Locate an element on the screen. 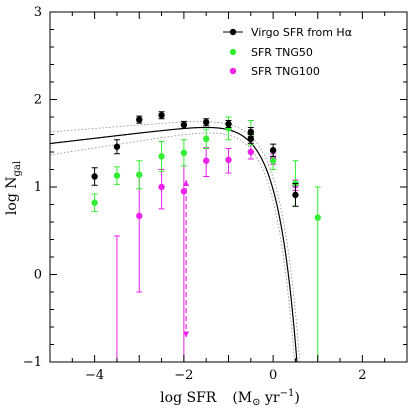  y-axis-label: log Ngal is located at coordinates (13, 188).